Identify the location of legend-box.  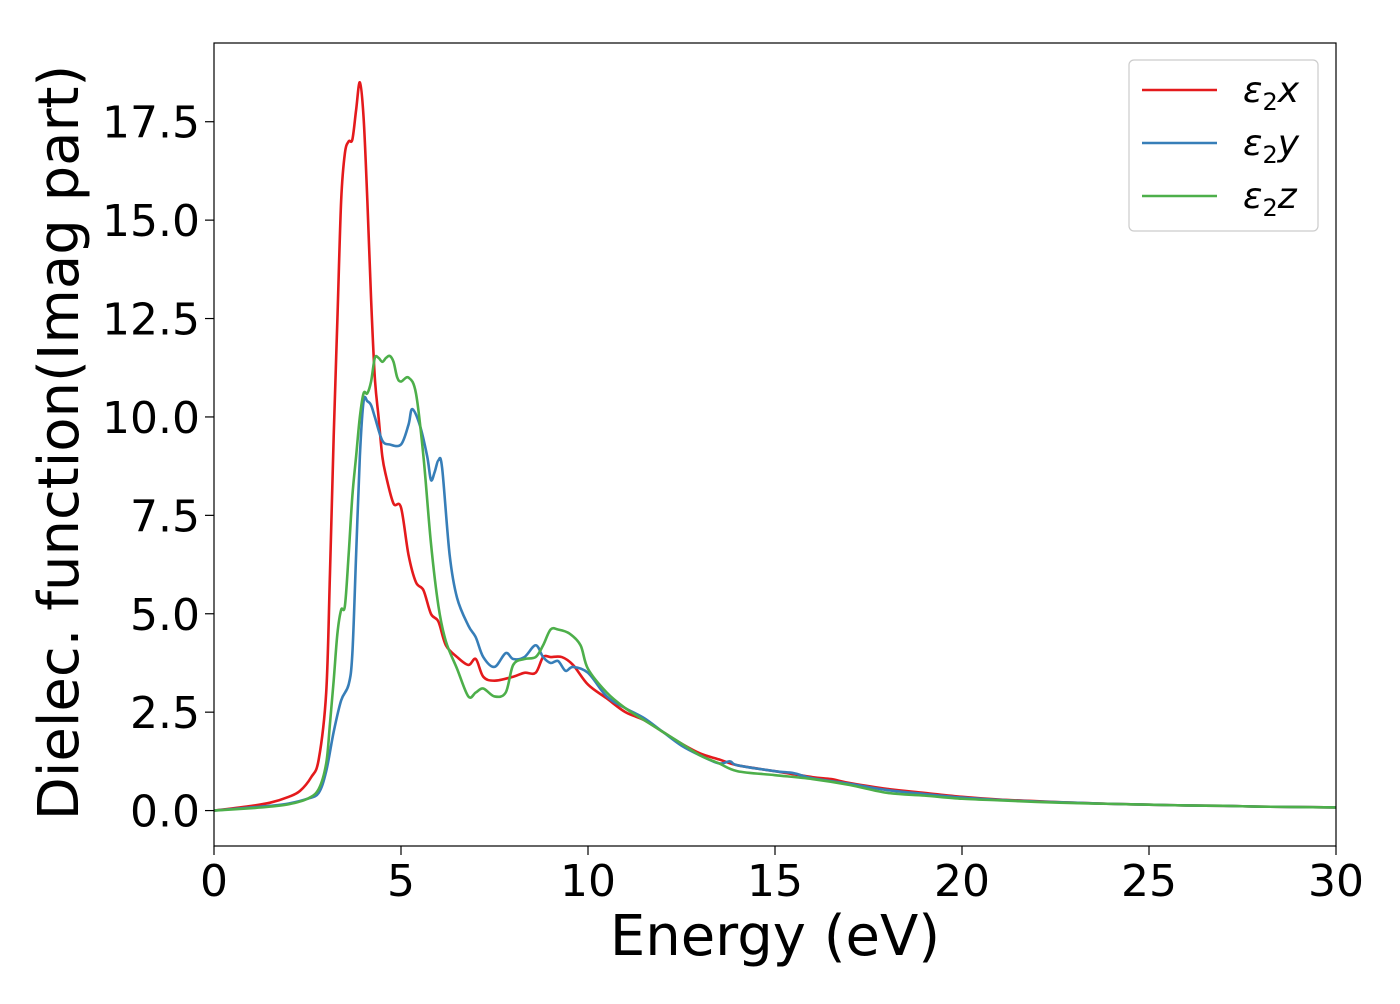
(1223, 145).